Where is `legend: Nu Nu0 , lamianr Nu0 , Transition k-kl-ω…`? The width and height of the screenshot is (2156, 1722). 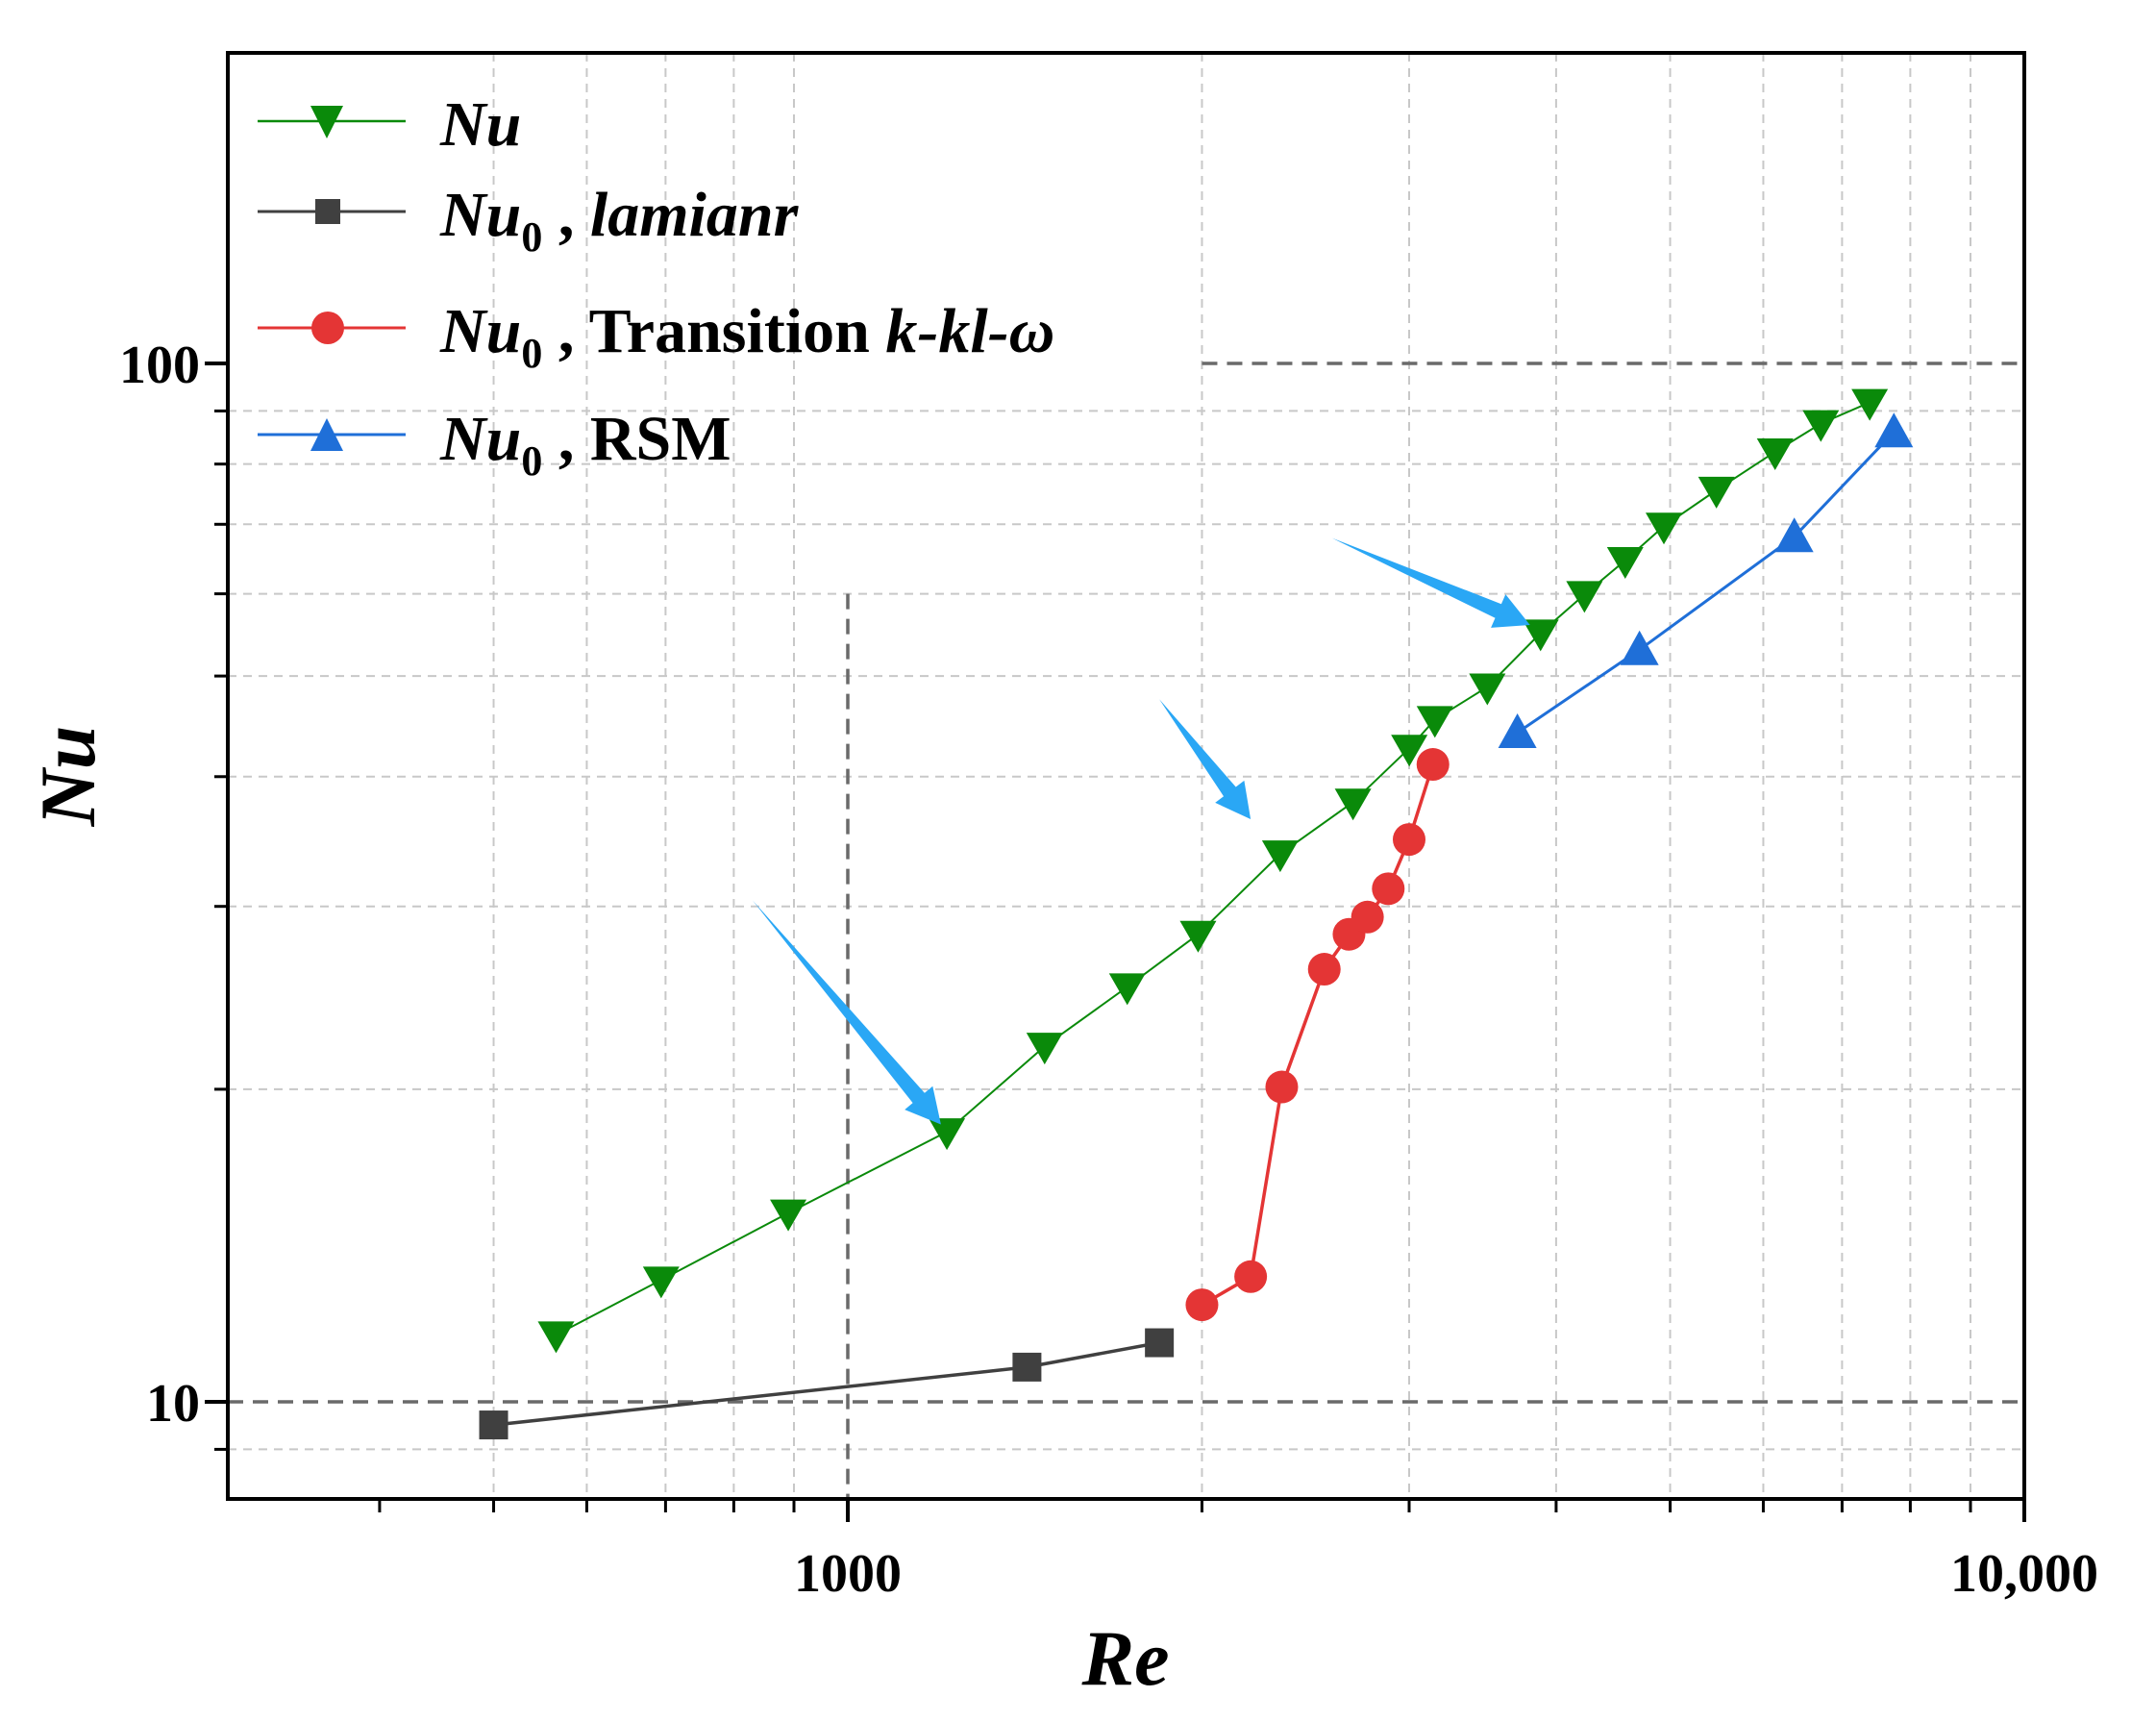 legend: Nu Nu0 , lamianr Nu0 , Transition k-kl-ω… is located at coordinates (656, 287).